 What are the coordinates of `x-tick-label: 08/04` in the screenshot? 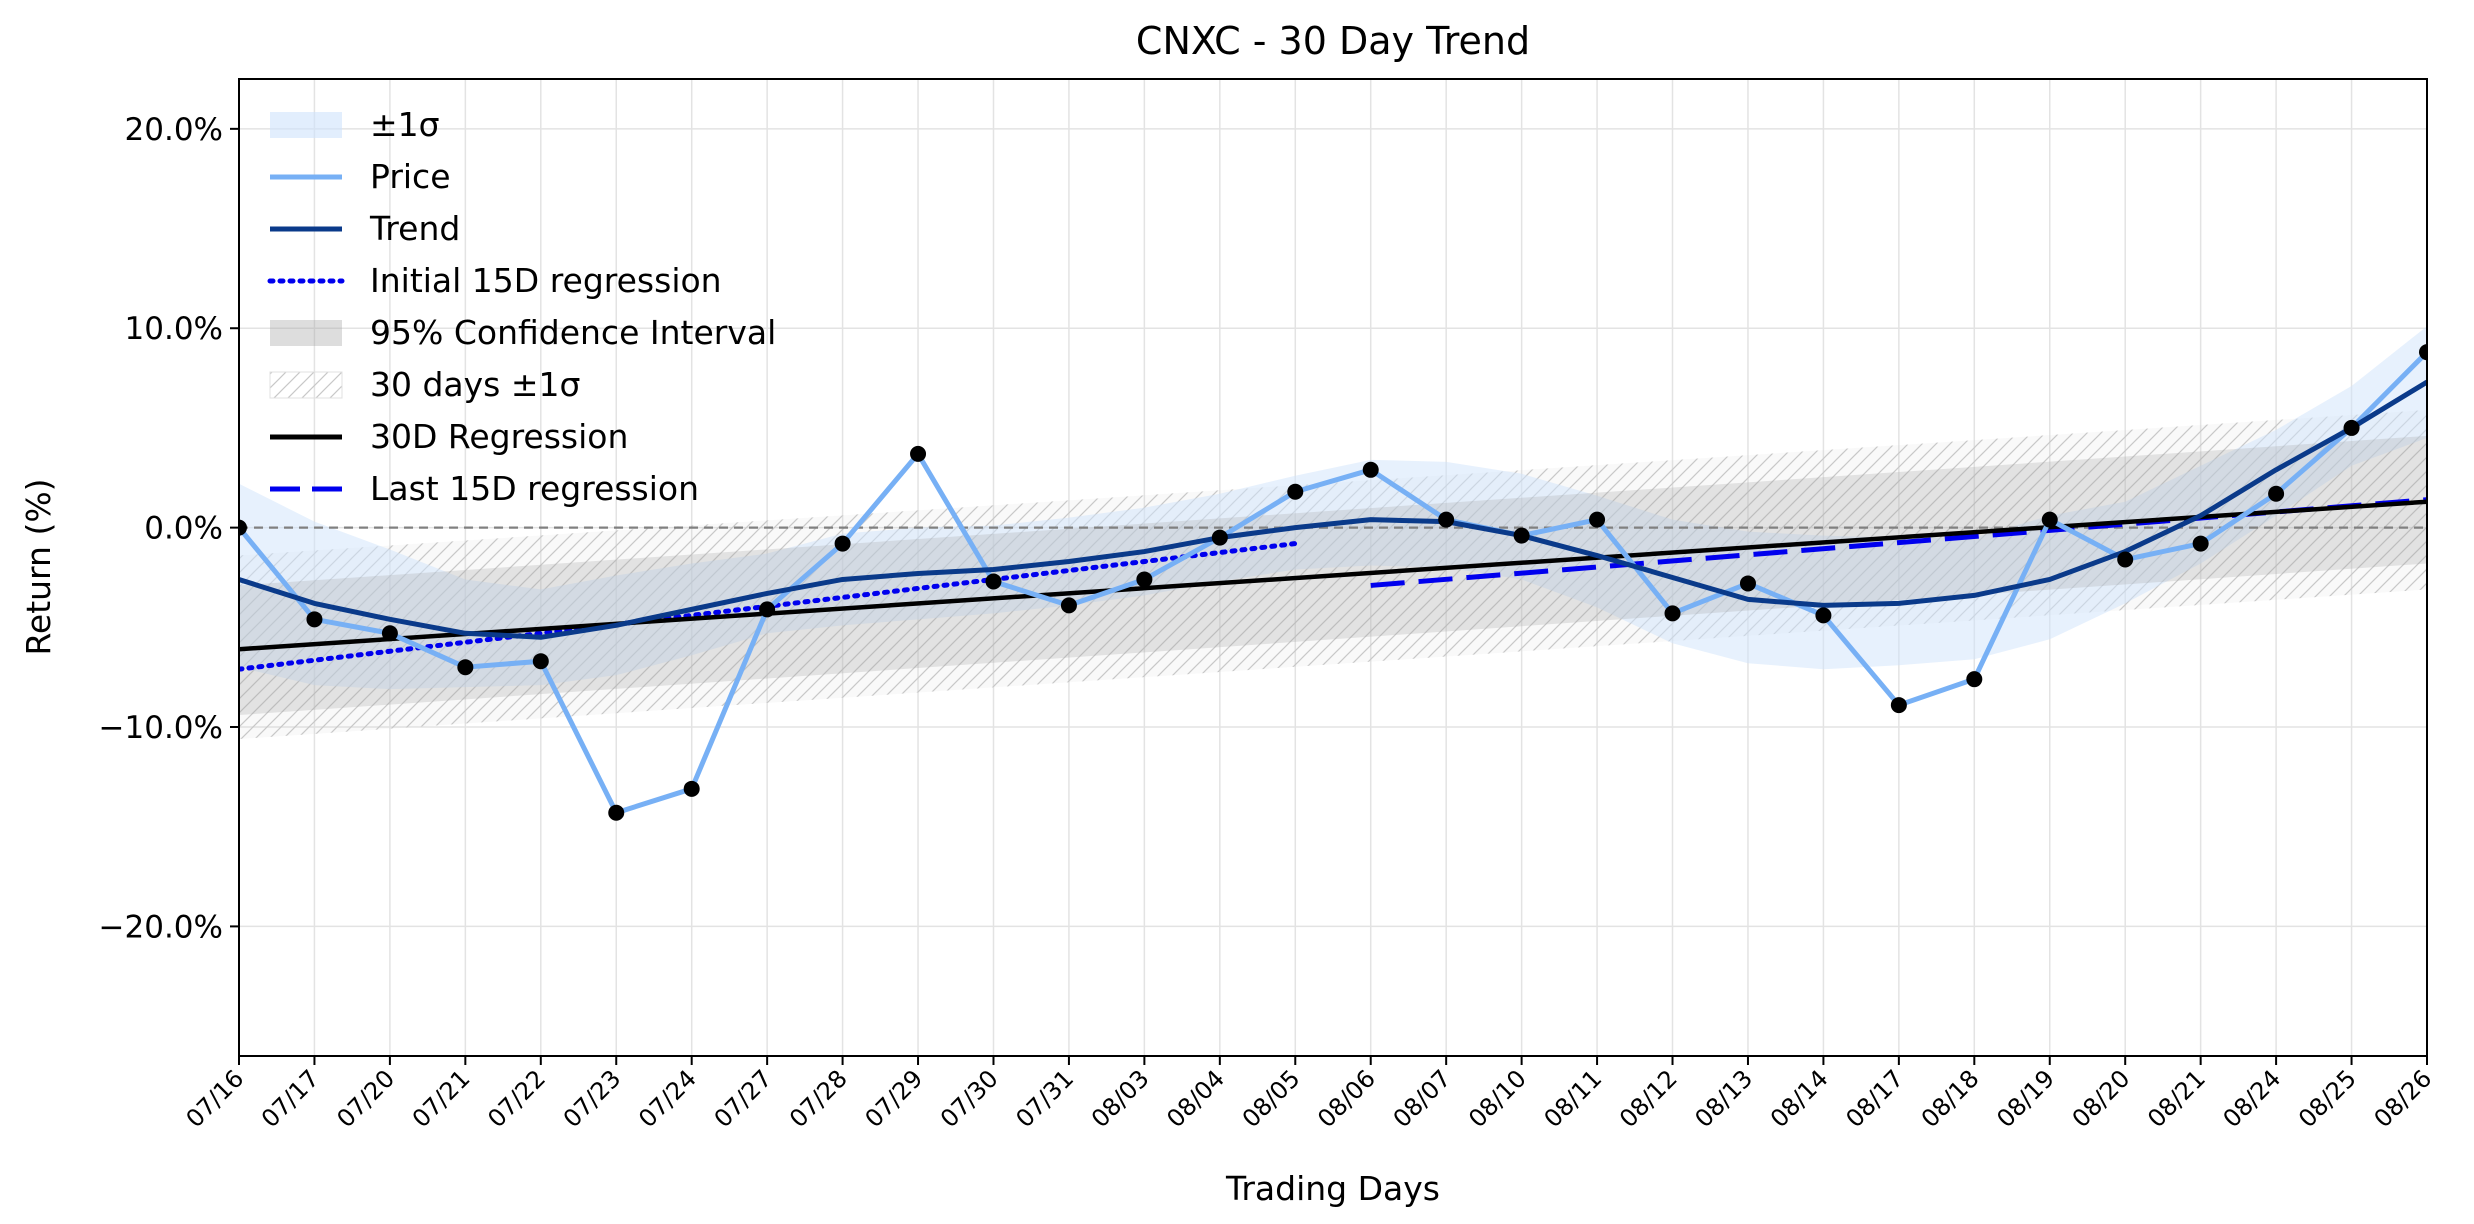 It's located at (1195, 1098).